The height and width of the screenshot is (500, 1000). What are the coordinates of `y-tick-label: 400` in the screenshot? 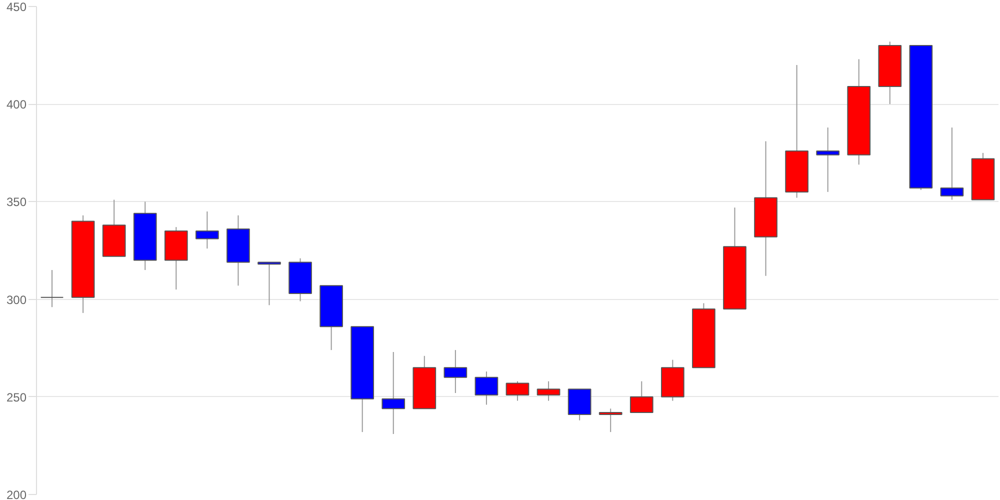 It's located at (16, 105).